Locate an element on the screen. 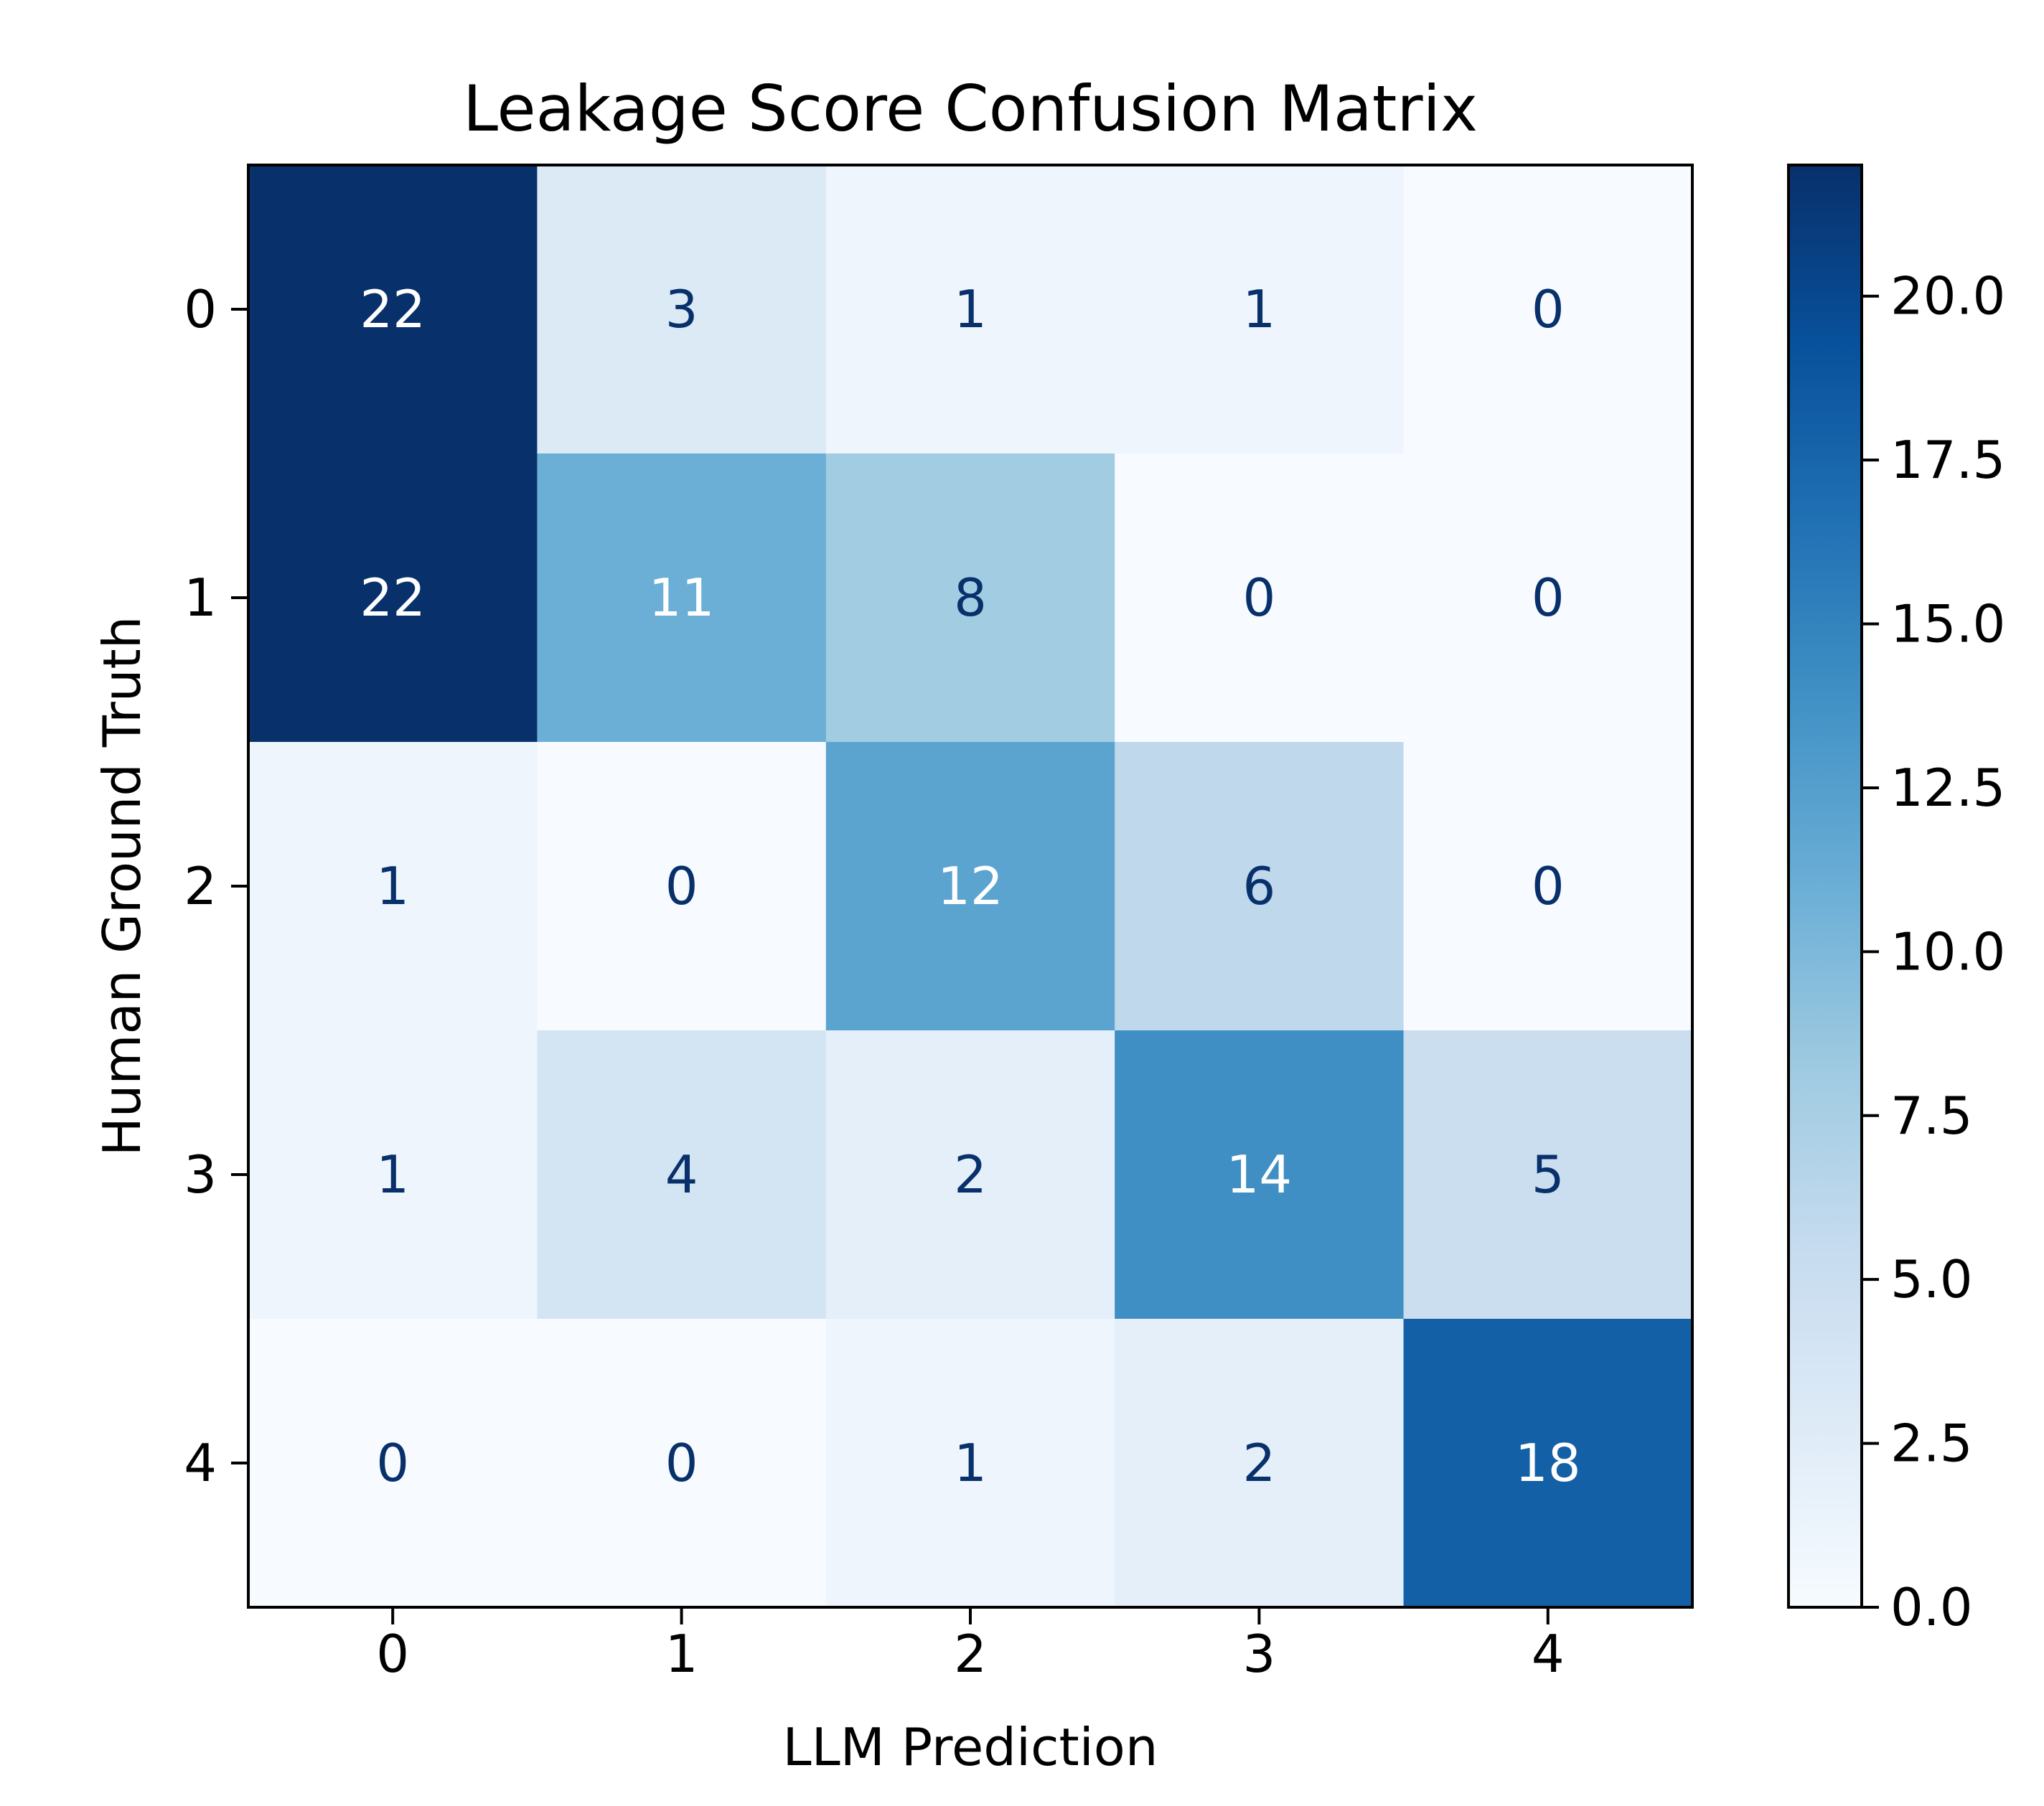 This screenshot has width=2044, height=1806. y-tick-label: 0 is located at coordinates (200, 309).